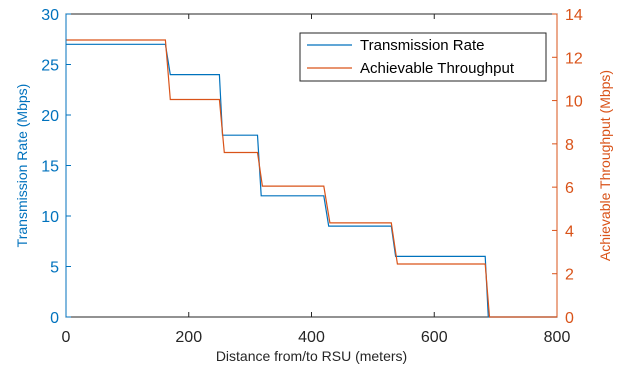 The image size is (628, 369). What do you see at coordinates (437, 68) in the screenshot?
I see `legend-label-achievable-throughput: Achievable Throughput` at bounding box center [437, 68].